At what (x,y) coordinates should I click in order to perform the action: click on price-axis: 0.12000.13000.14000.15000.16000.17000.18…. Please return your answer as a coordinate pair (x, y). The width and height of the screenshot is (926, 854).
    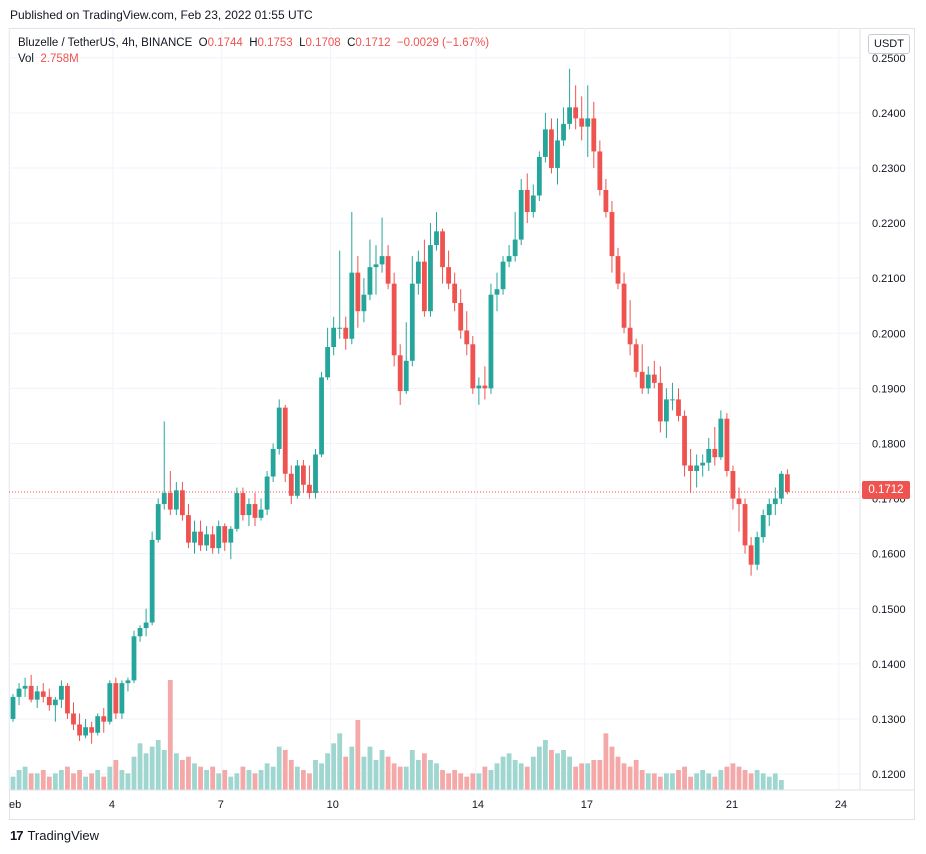
    Looking at the image, I should click on (889, 417).